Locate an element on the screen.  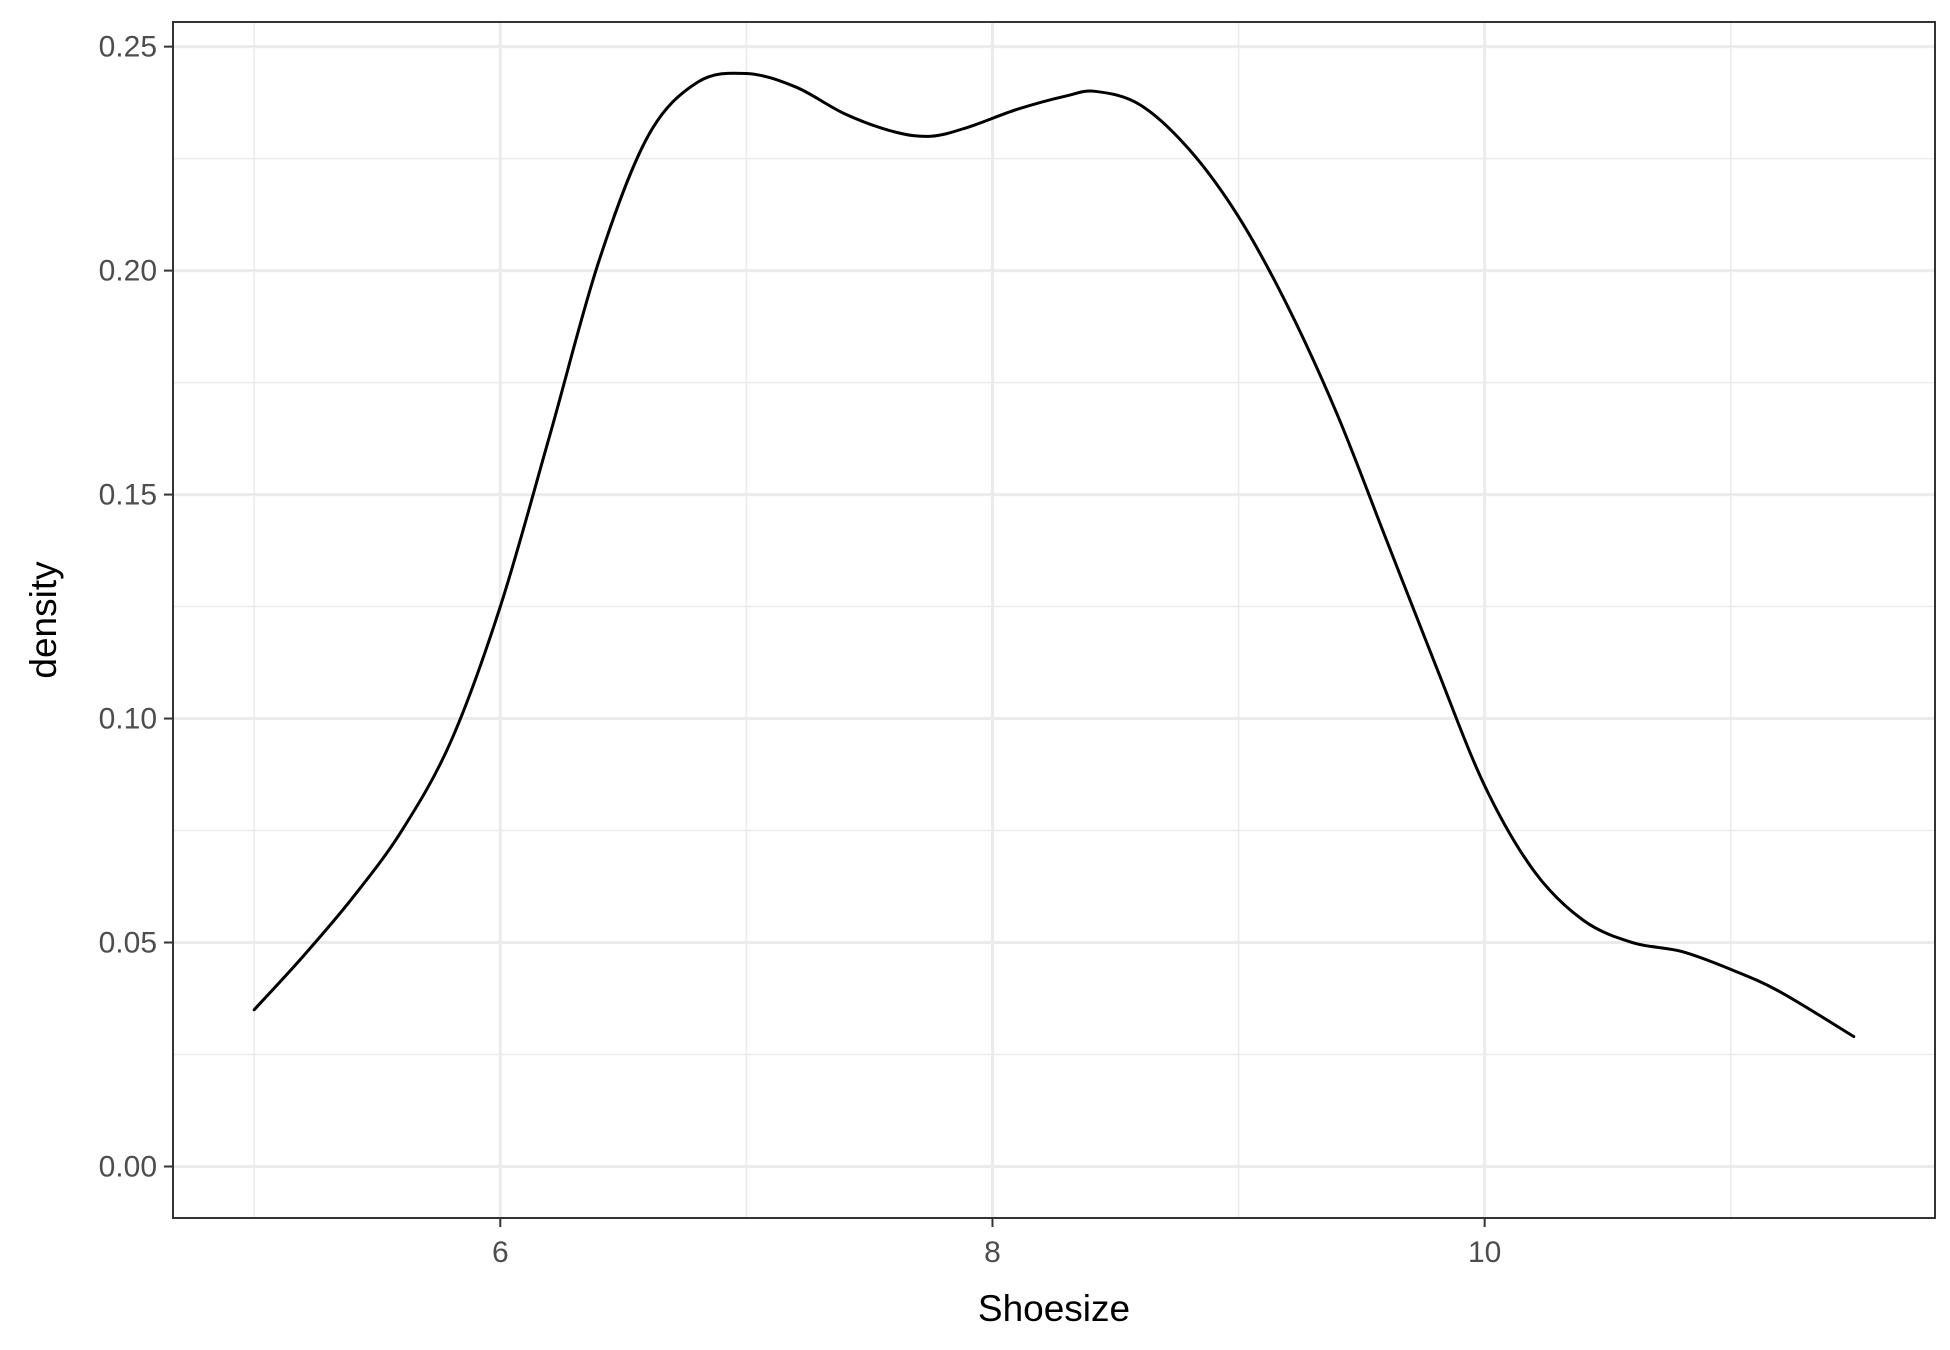
y-tick-label-4: 0.20 is located at coordinates (128, 271).